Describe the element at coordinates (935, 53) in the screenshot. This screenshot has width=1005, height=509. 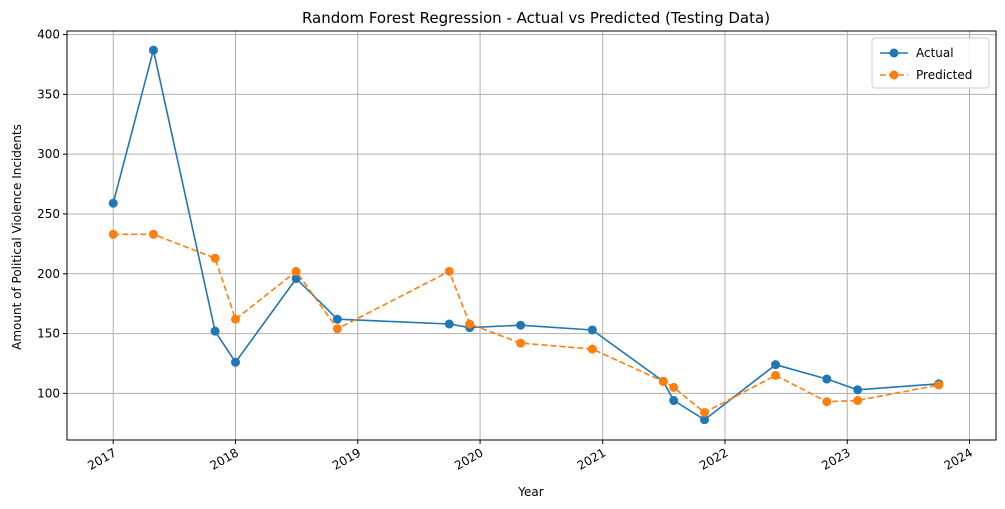
I see `legend-actual-label: Actual` at that location.